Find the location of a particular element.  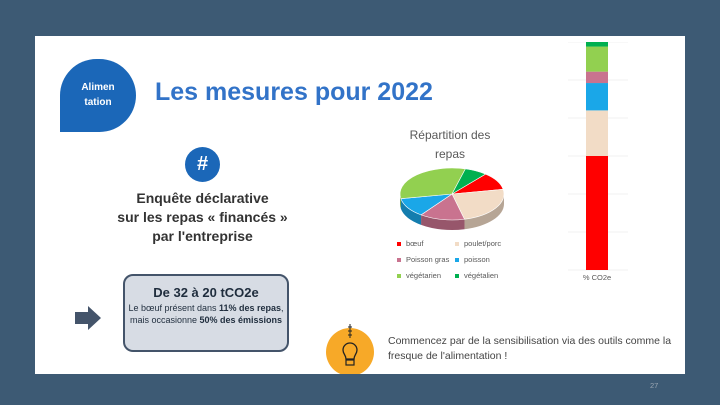

legend-row: bœuf poulet/porc is located at coordinates (479, 243).